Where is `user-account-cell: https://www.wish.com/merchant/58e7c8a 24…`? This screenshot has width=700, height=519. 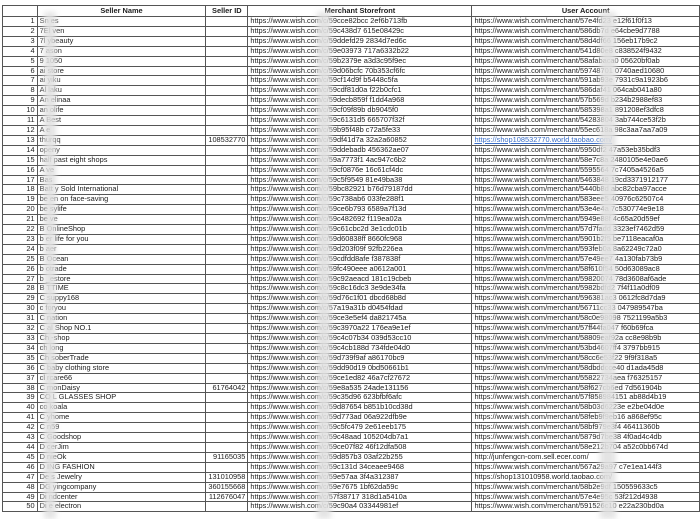
user-account-cell: https://www.wish.com/merchant/58e7c8a 24… is located at coordinates (585, 160).